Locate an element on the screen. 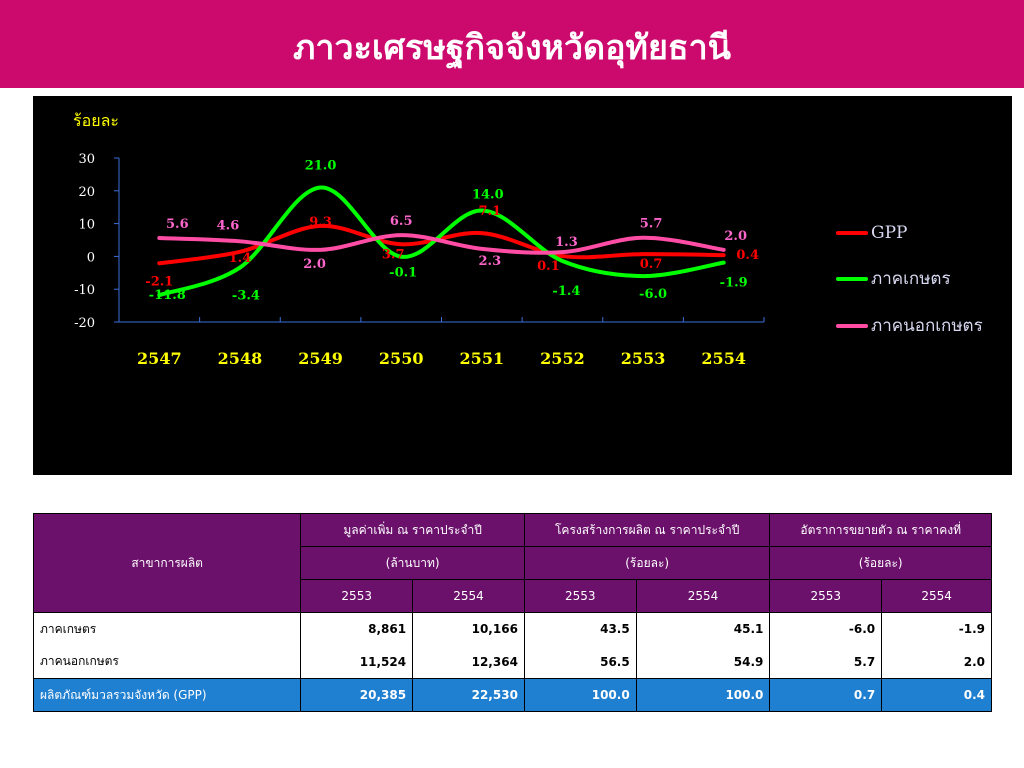  legend-label: ภาคนอกเกษตร is located at coordinates (927, 326).